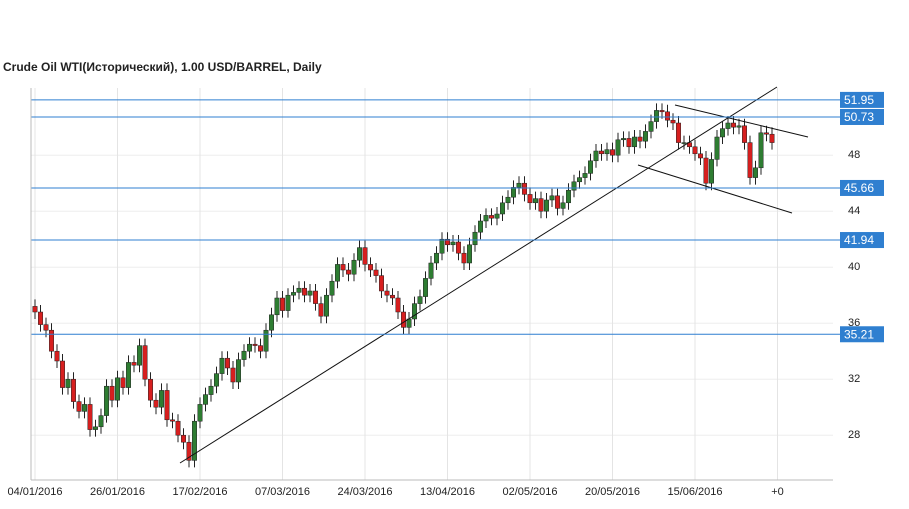 This screenshot has height=509, width=909. Describe the element at coordinates (859, 117) in the screenshot. I see `level-label: 50.73` at that location.